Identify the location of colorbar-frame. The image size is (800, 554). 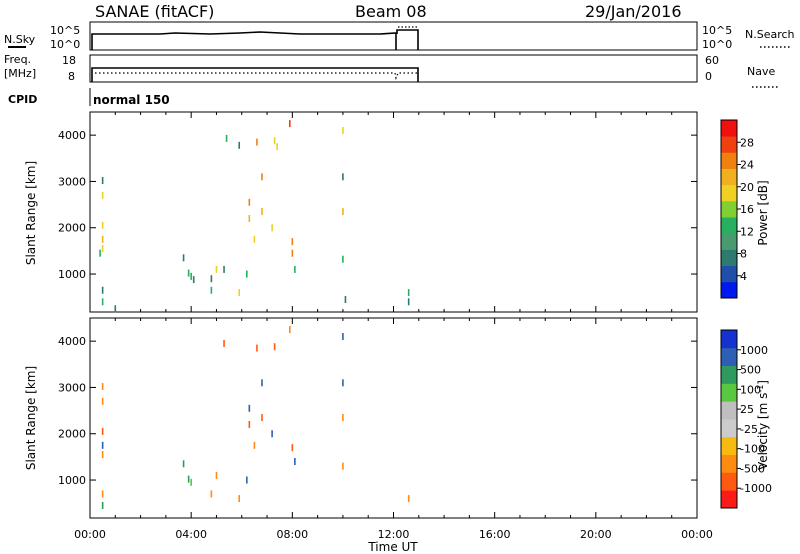
(729, 419).